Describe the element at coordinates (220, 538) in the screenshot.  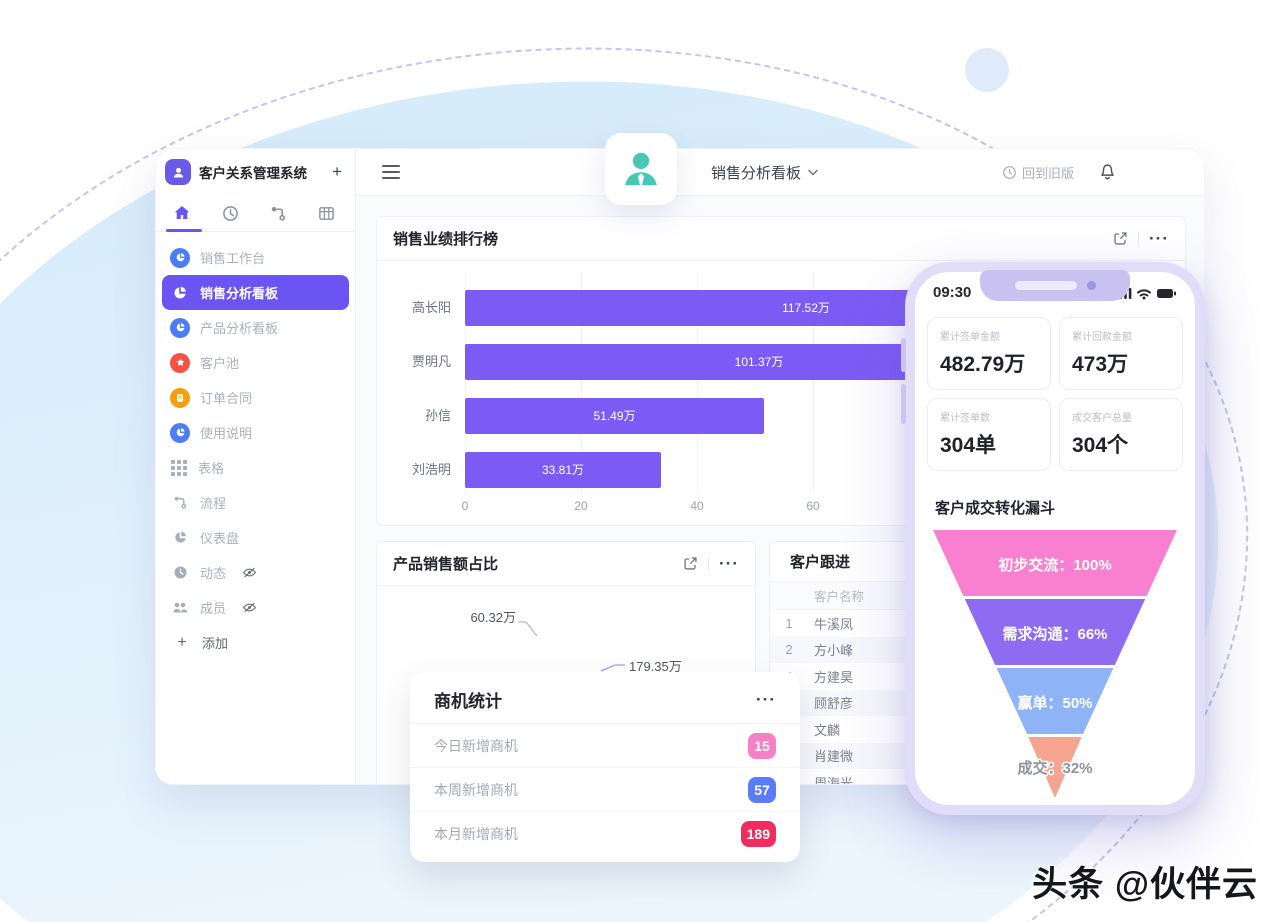
I see `sidebar-item-label: 仪表盘` at that location.